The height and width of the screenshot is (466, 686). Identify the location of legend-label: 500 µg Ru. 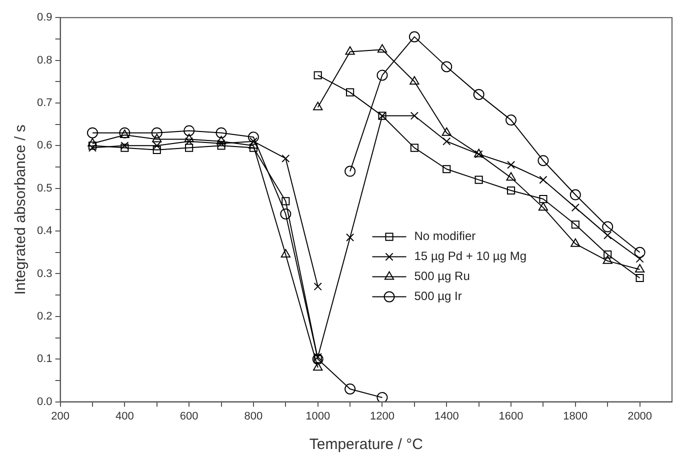
(442, 276).